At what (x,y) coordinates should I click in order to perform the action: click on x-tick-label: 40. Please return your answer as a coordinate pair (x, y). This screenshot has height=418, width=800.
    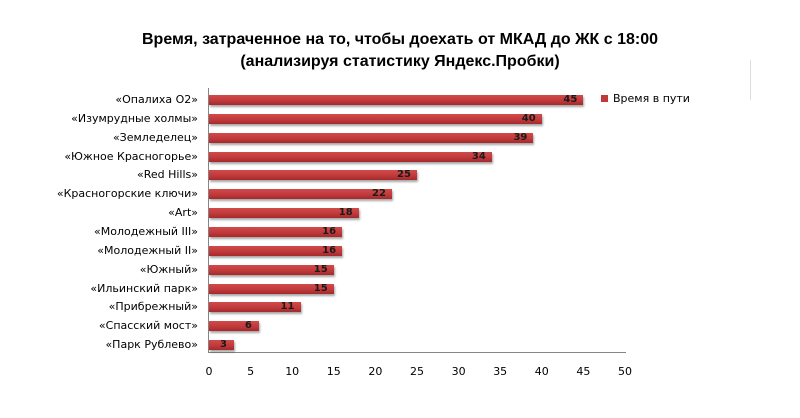
    Looking at the image, I should click on (541, 371).